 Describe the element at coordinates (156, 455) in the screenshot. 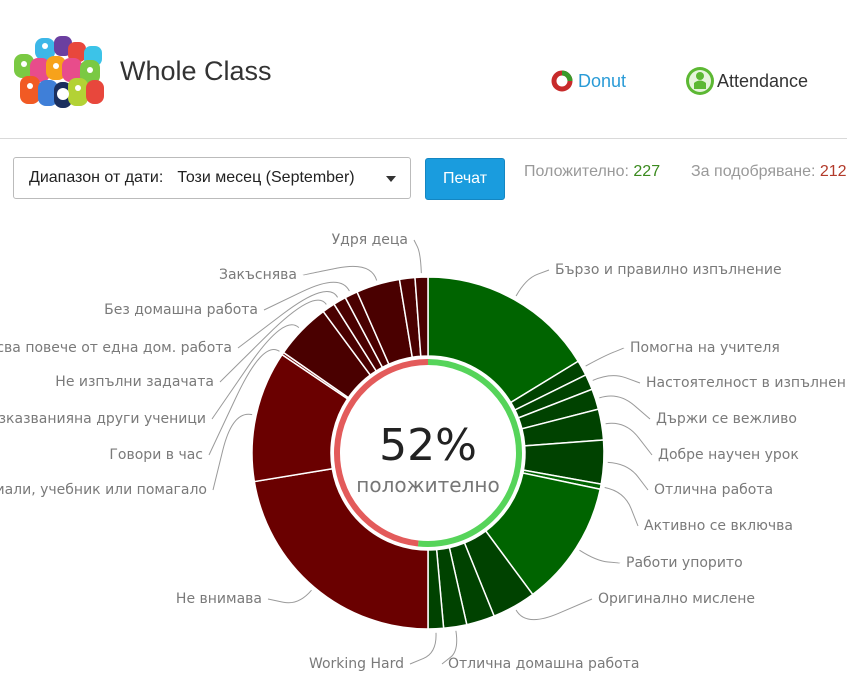

I see `slice-label-6: Говори в час` at that location.